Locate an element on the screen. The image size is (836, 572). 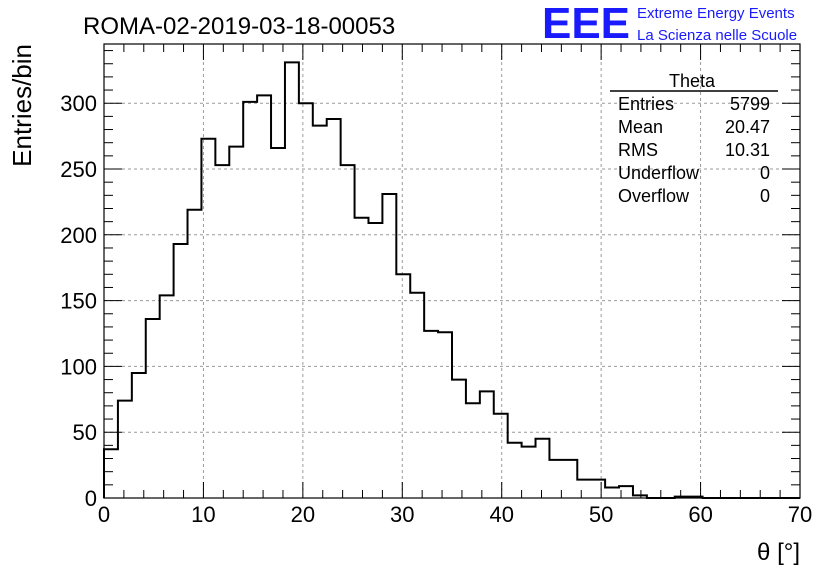
chart-title: ROMA-02-2019-03-18-00053 is located at coordinates (239, 26).